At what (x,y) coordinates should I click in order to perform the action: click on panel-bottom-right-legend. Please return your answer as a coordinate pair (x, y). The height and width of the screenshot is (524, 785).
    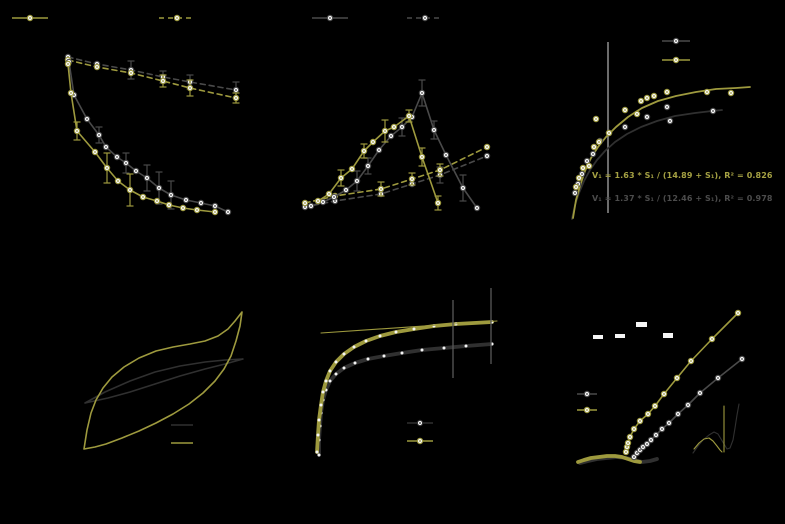
    Looking at the image, I should click on (587, 402).